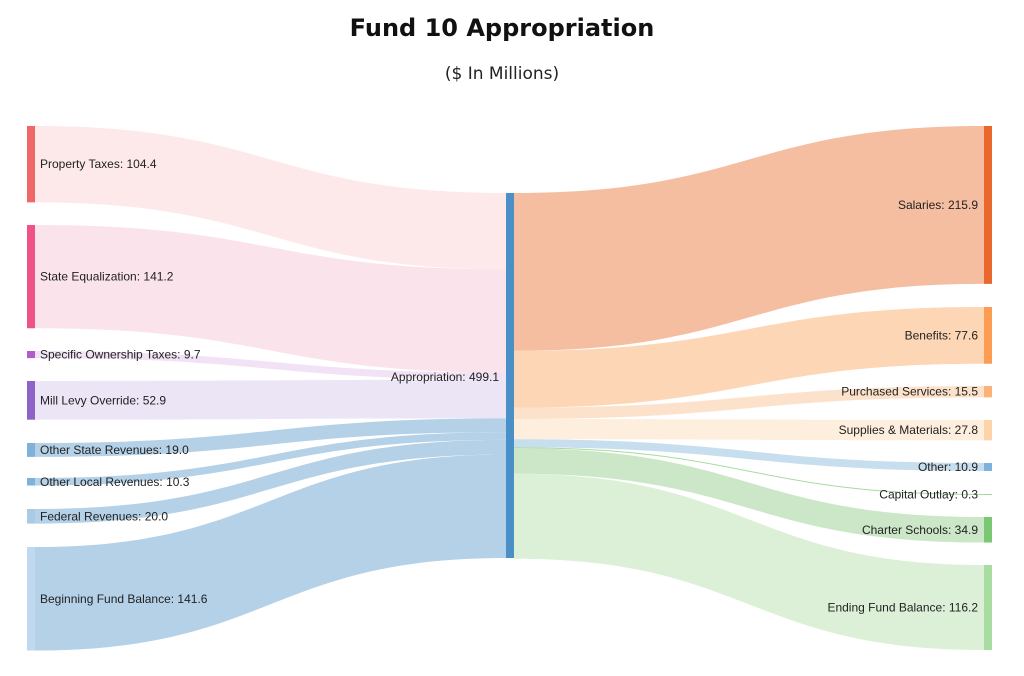 Image resolution: width=1024 pixels, height=676 pixels. I want to click on link-state-equalization, so click(270, 299).